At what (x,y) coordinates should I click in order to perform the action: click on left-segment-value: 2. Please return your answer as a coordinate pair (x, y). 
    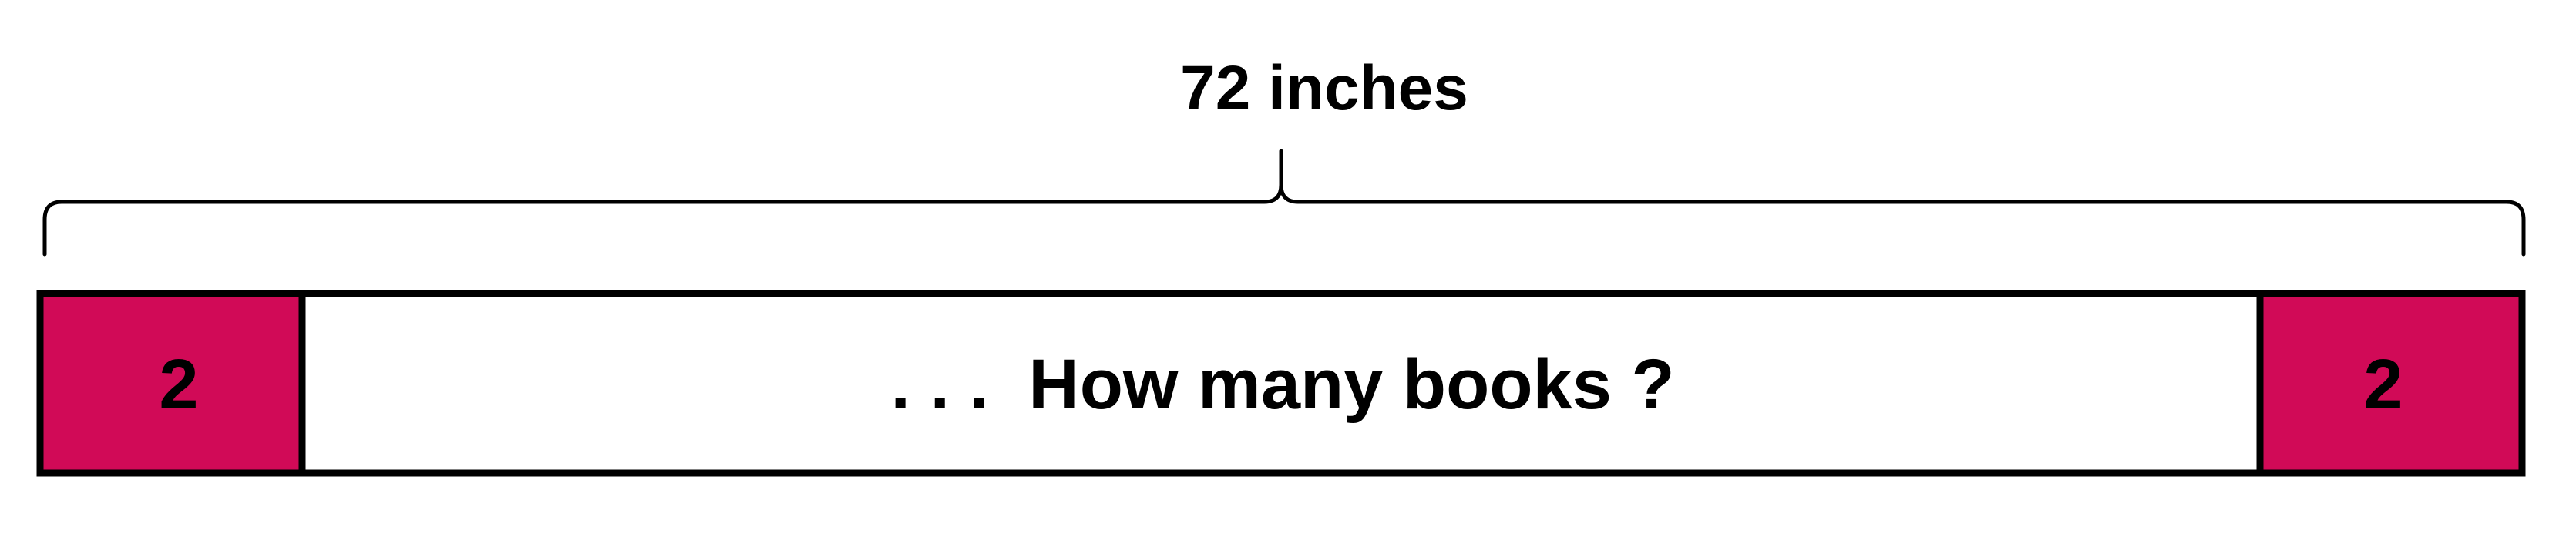
    Looking at the image, I should click on (178, 384).